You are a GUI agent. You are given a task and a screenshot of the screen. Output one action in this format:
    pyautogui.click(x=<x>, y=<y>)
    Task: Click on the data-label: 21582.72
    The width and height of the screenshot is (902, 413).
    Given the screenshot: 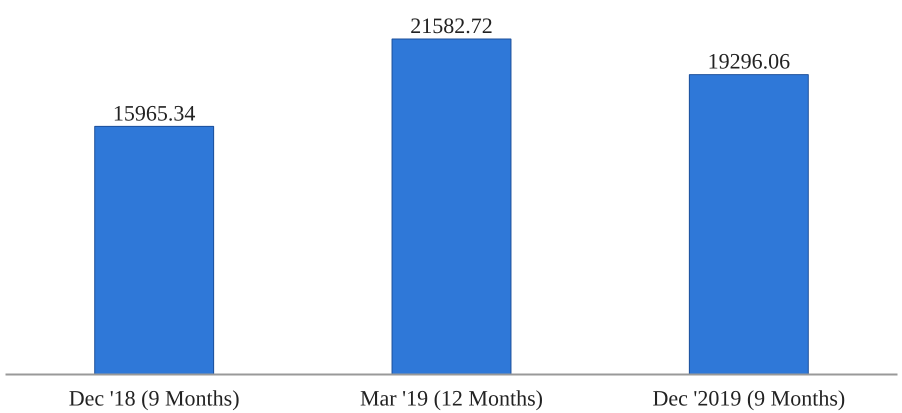 What is the action you would take?
    pyautogui.click(x=451, y=25)
    